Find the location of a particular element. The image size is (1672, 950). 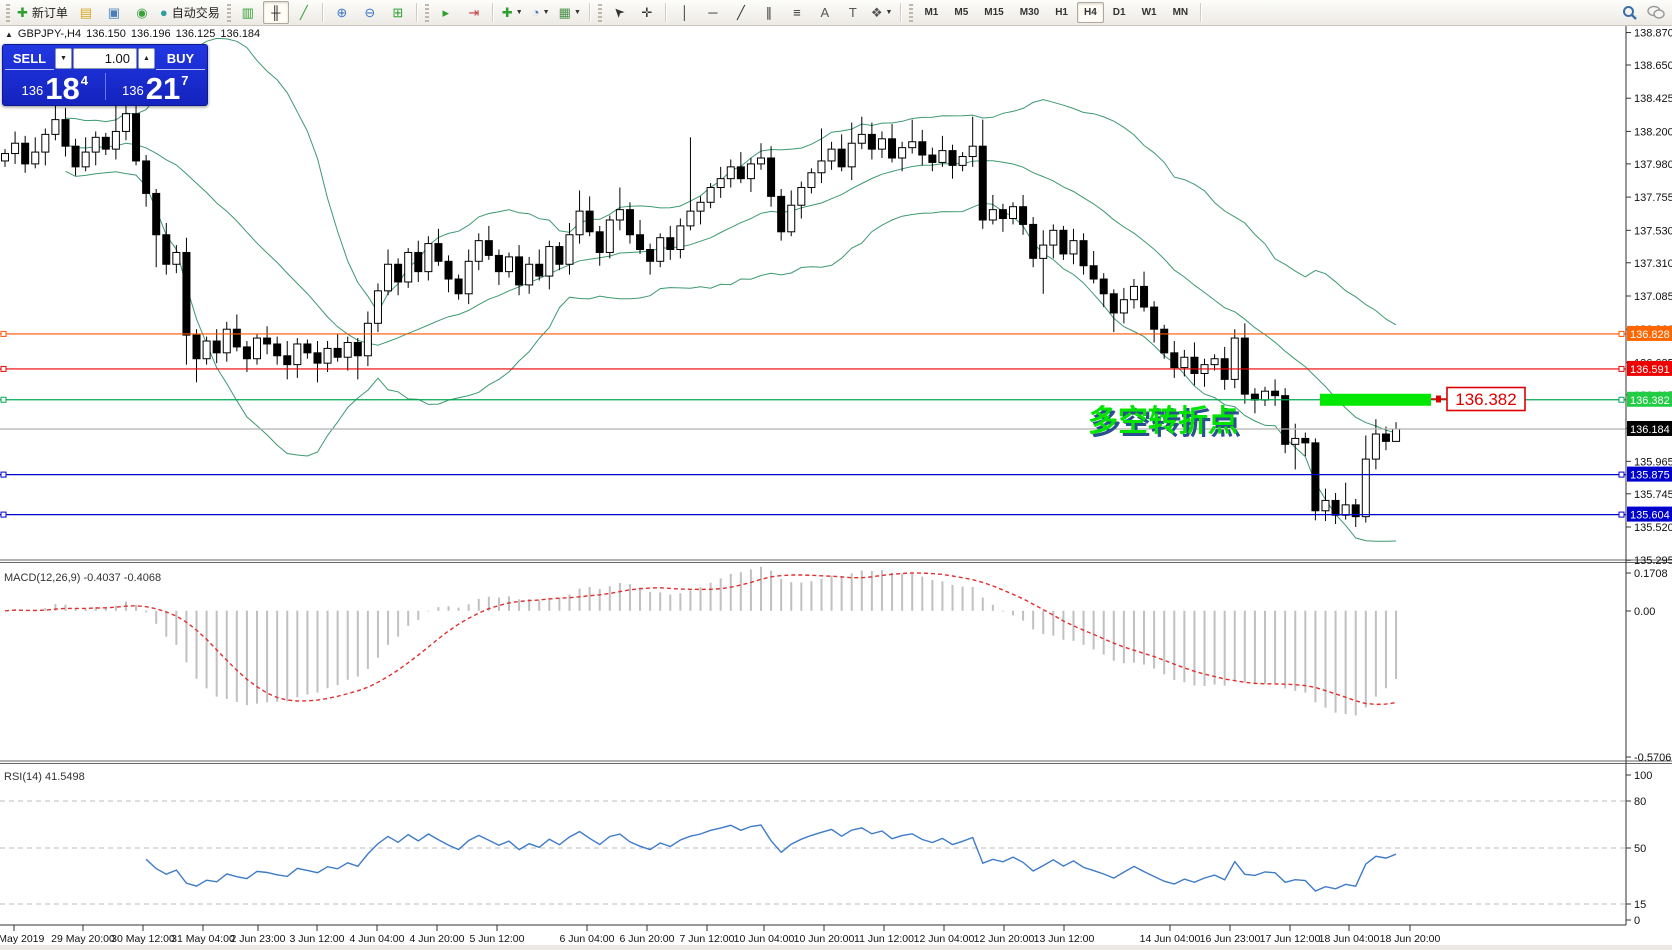

svg-text: 18 Jun 04:00 is located at coordinates (1349, 939).